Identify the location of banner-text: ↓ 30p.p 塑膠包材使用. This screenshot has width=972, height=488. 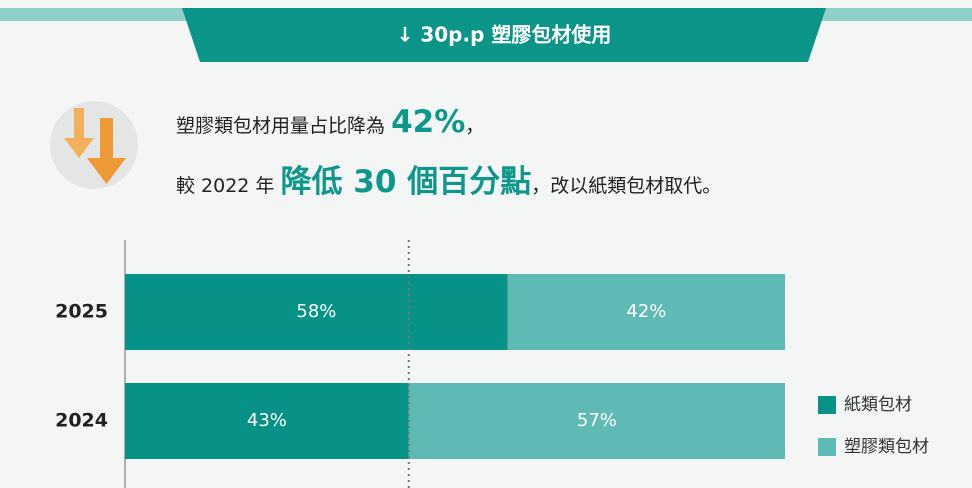
(504, 35).